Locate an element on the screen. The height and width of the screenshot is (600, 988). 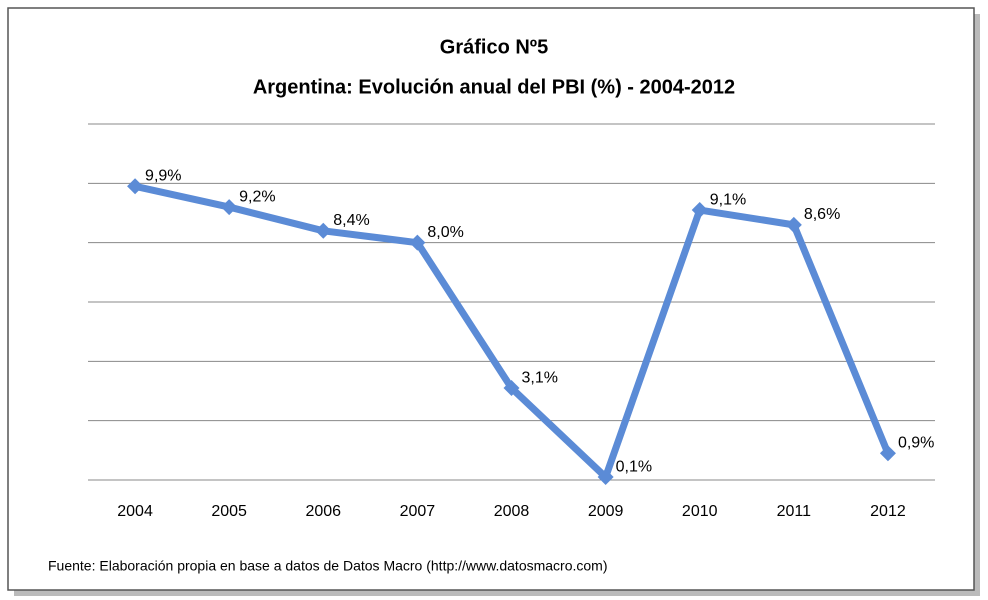
data-label: 9,1% is located at coordinates (728, 199).